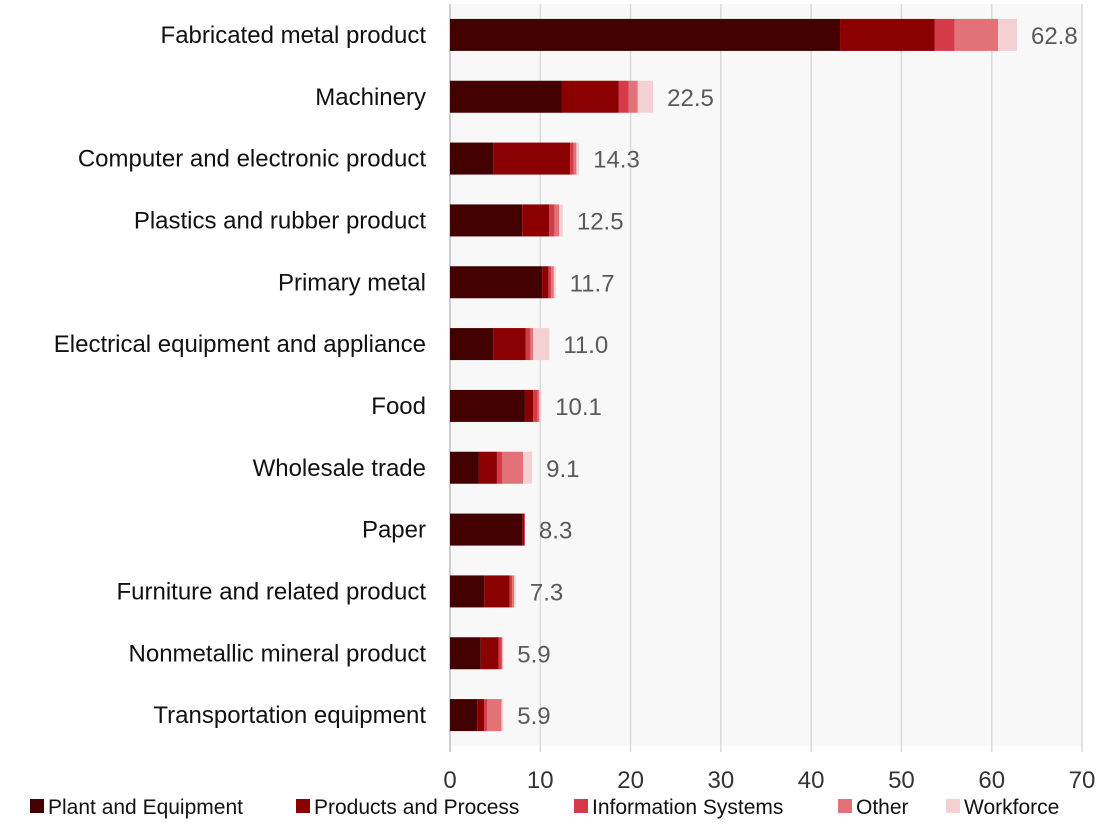 The image size is (1102, 828). I want to click on total-data-label: 8.3, so click(555, 531).